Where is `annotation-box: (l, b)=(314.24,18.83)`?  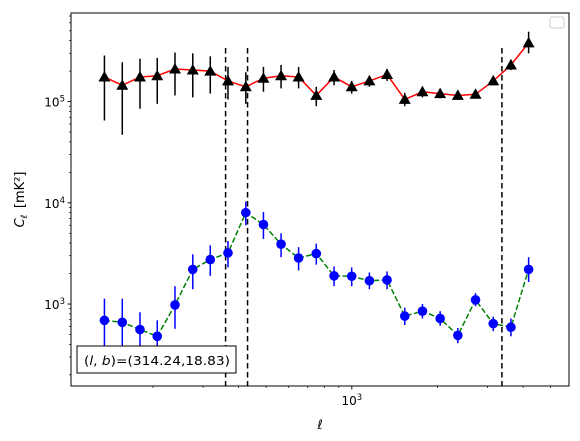 annotation-box: (l, b)=(314.24,18.83) is located at coordinates (156, 359).